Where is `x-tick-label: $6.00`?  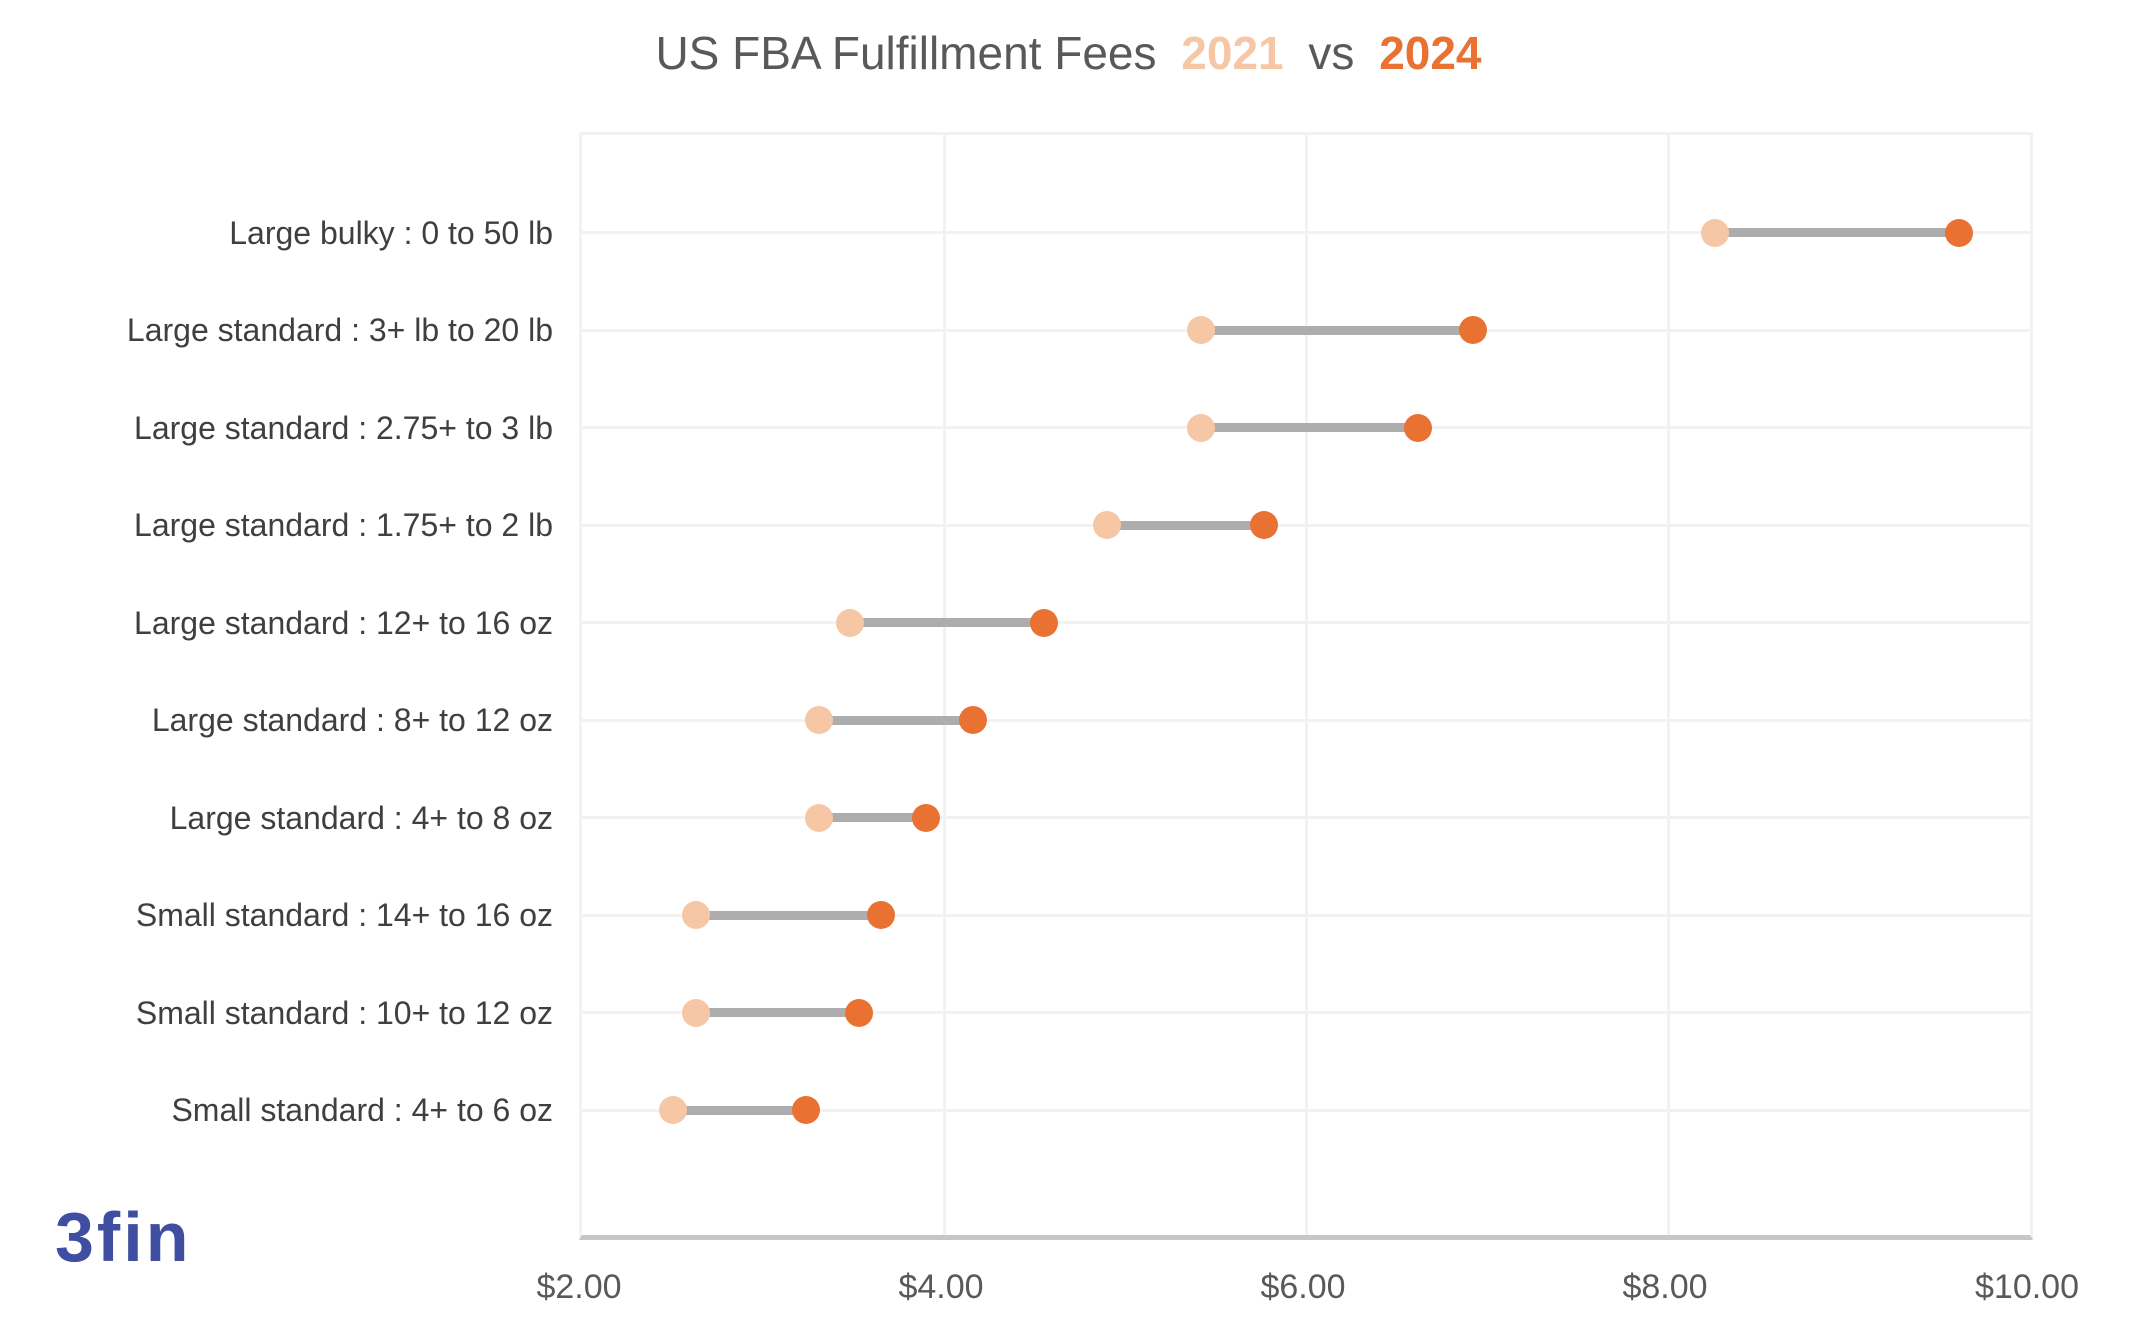 x-tick-label: $6.00 is located at coordinates (1303, 1287).